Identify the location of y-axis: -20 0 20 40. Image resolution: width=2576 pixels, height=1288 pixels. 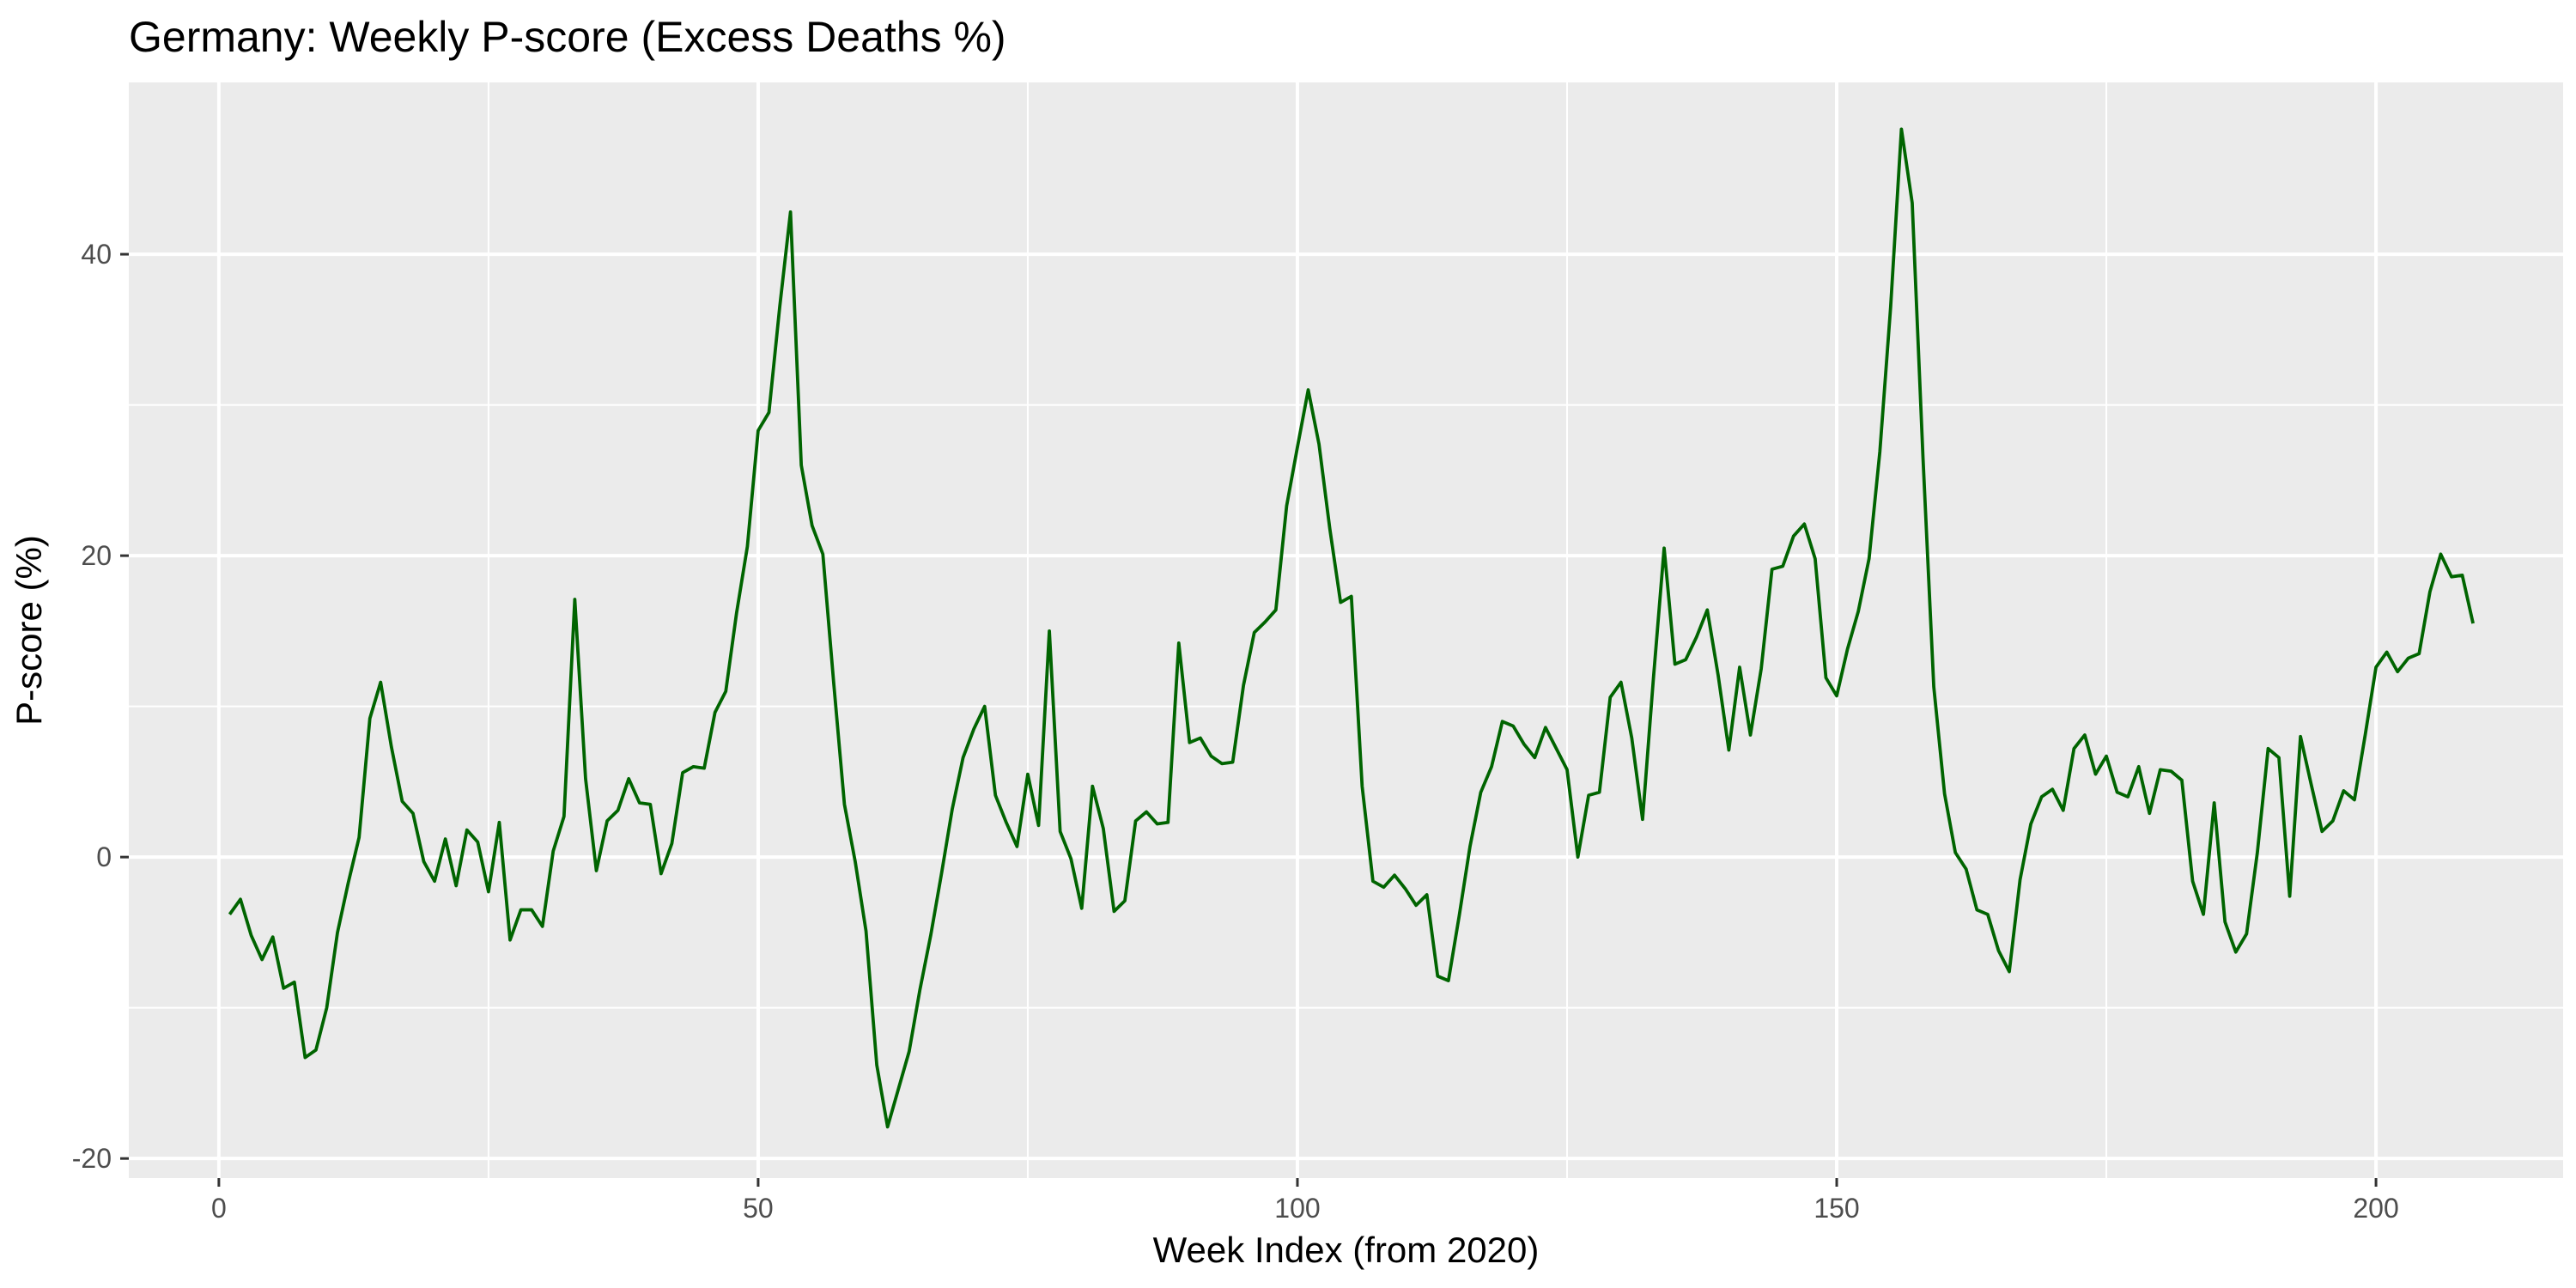
(101, 706).